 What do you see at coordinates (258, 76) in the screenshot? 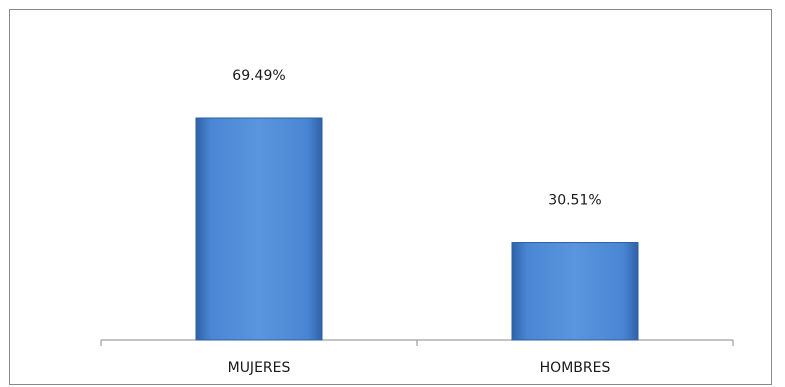
I see `data-label-mujeres: 69.49%` at bounding box center [258, 76].